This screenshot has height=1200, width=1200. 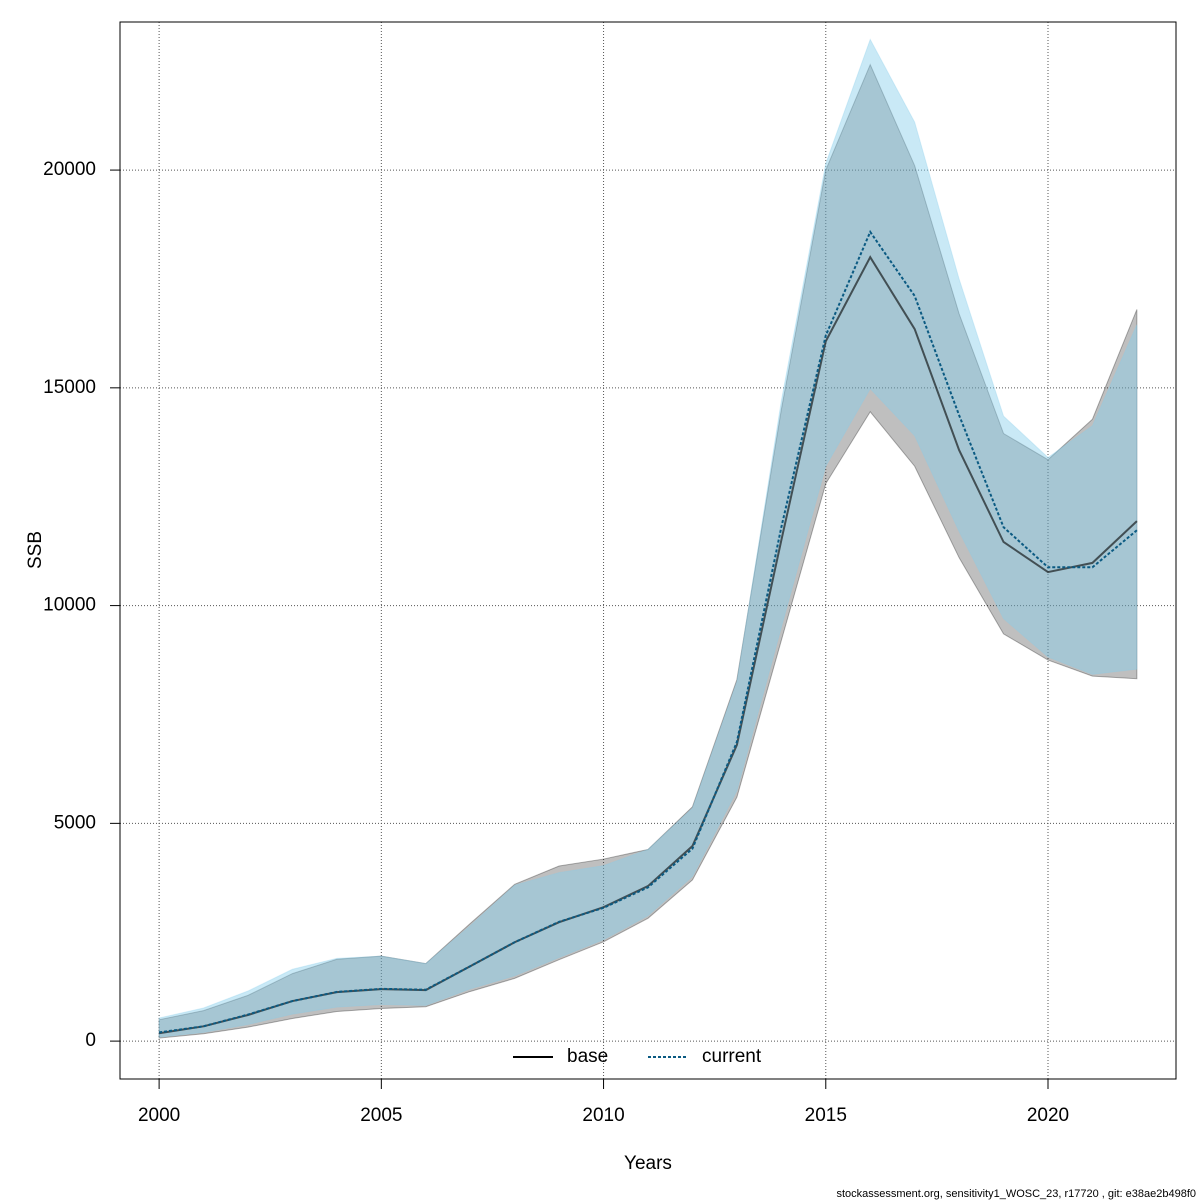 I want to click on legend-label: base, so click(x=587, y=1056).